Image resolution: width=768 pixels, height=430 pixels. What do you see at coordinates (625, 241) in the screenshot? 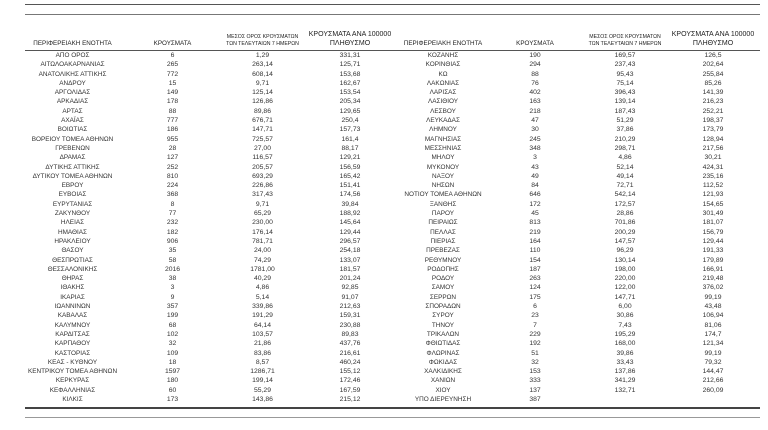
I see `avg-7day-cell: 147,57` at bounding box center [625, 241].